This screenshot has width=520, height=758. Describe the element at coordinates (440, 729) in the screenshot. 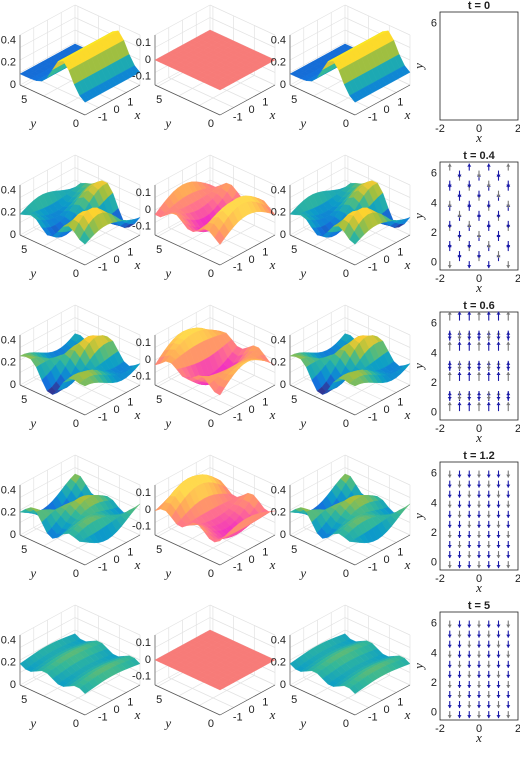

I see `x-tick-label: -2` at that location.